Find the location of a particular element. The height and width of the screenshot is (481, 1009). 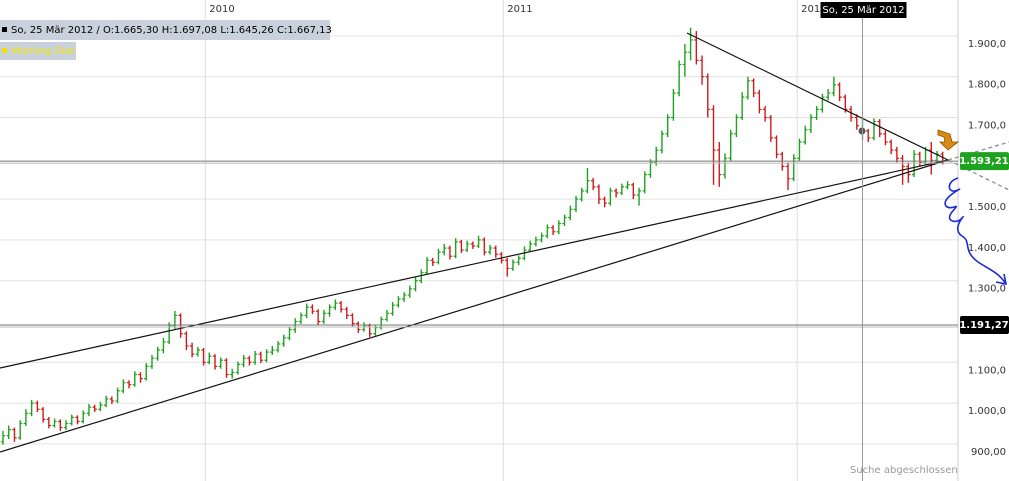

price-label: 1.191,27 is located at coordinates (983, 325).